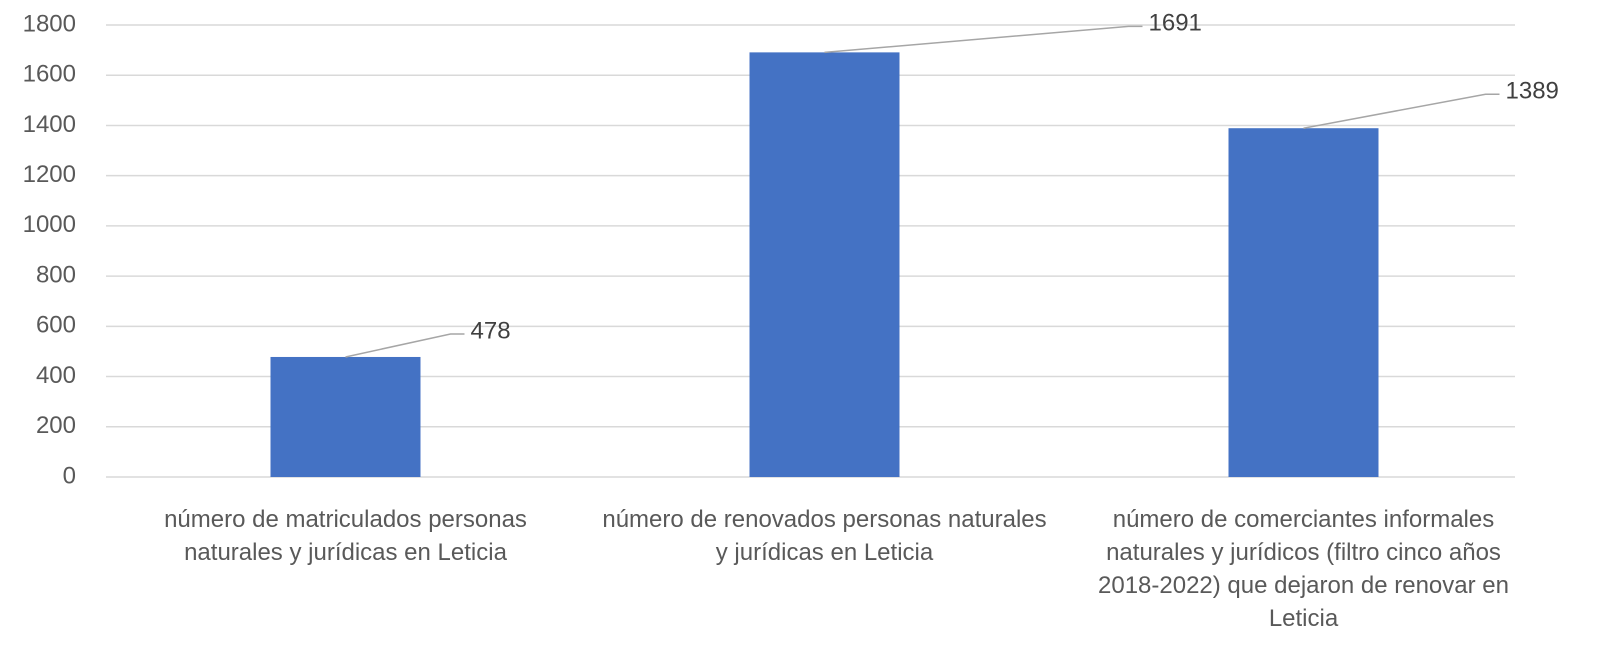 This screenshot has height=665, width=1621. Describe the element at coordinates (1175, 23) in the screenshot. I see `data-label: 1691` at that location.